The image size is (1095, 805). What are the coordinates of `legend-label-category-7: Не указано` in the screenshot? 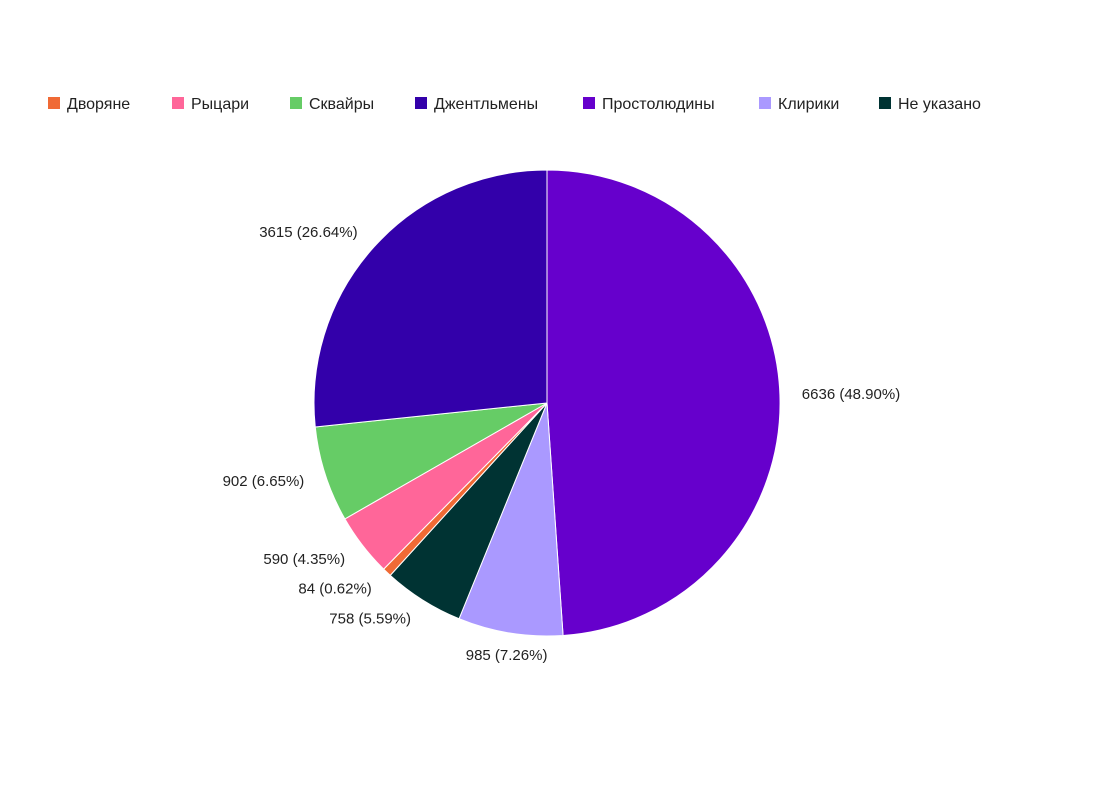 It's located at (939, 104).